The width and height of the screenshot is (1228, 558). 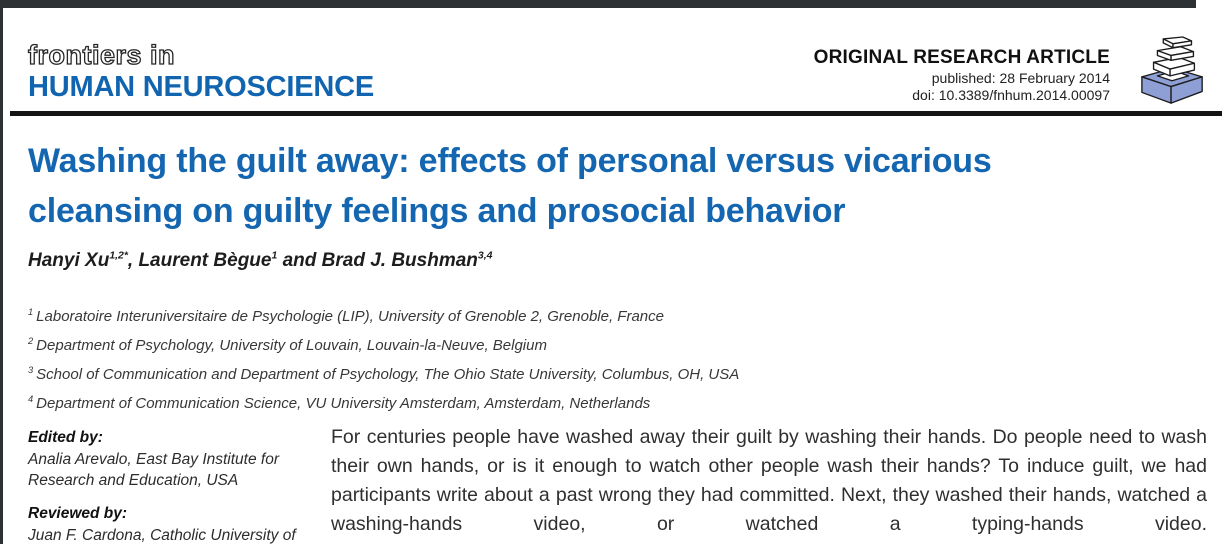 I want to click on affiliation-num-1: 1, so click(x=31, y=312).